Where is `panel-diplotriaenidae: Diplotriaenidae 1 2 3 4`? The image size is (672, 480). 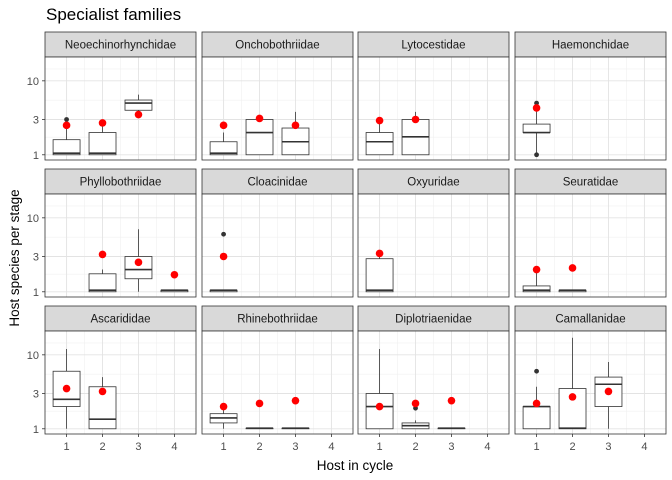
panel-diplotriaenidae: Diplotriaenidae 1 2 3 4 is located at coordinates (433, 379).